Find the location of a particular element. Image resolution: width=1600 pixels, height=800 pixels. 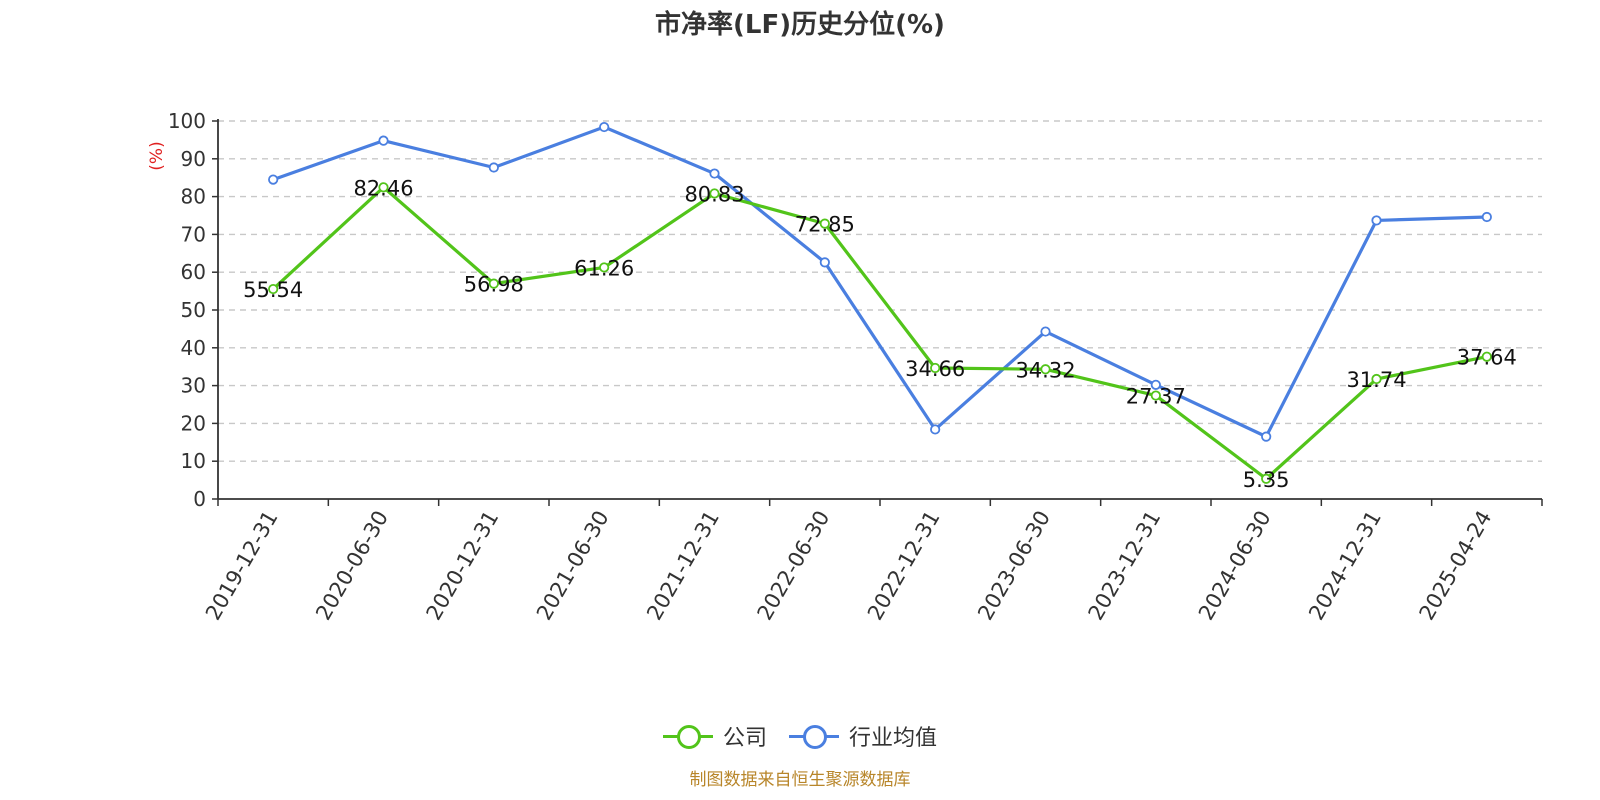

y-tick-label-10: 10 is located at coordinates (193, 461).